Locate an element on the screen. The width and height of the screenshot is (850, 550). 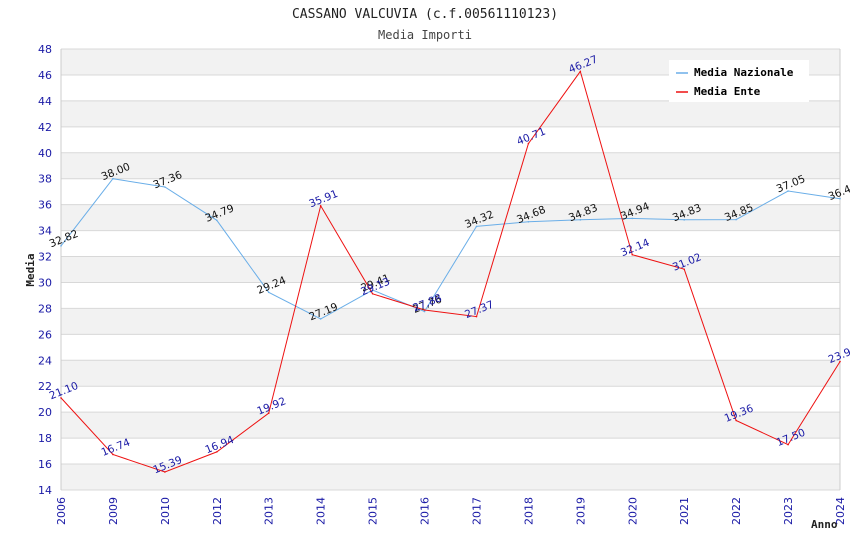
chart-legend: Media Nazionale Media Ente is located at coordinates (739, 81).